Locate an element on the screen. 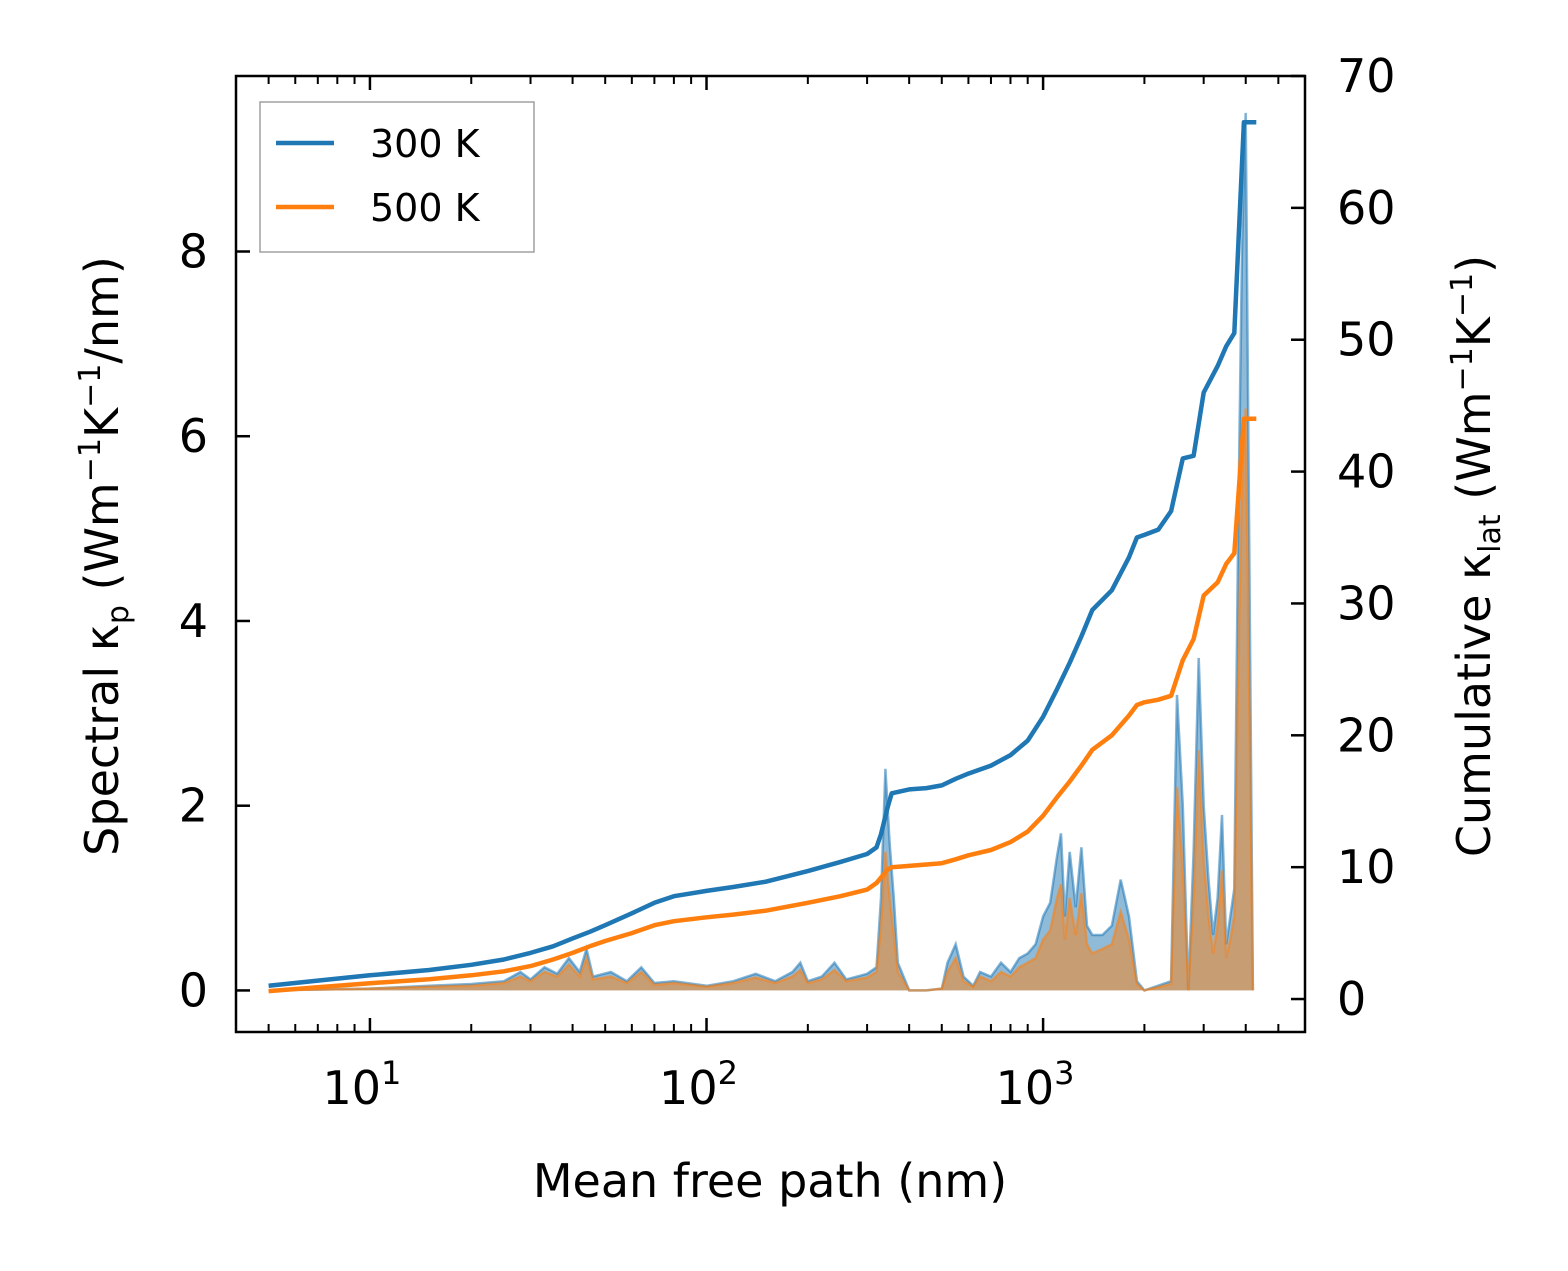 The height and width of the screenshot is (1271, 1568). y-left-tick-label: 4 is located at coordinates (193, 621).